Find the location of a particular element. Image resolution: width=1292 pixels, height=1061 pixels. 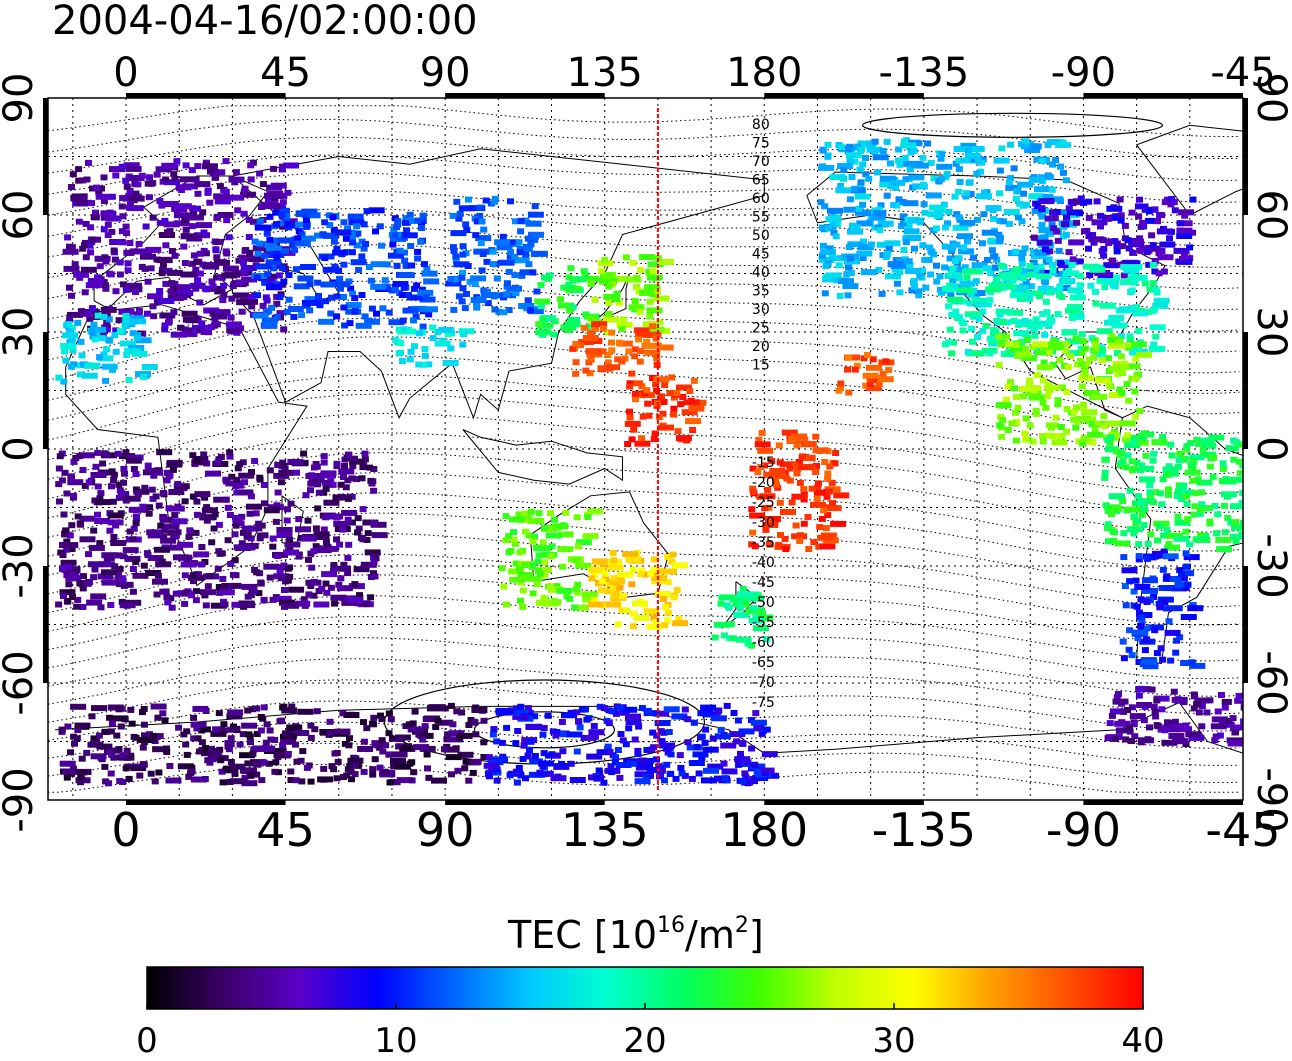

contour-label: -60 is located at coordinates (763, 643).